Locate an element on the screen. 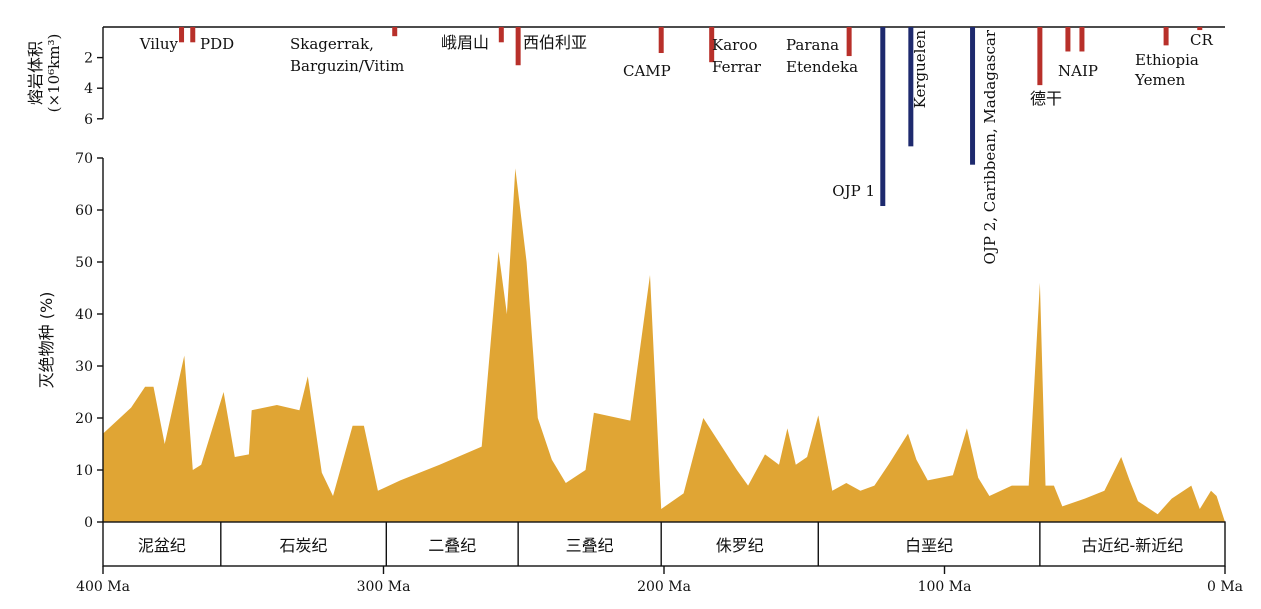 The width and height of the screenshot is (1261, 609). extinction-y-tick-label: 70 is located at coordinates (84, 159).